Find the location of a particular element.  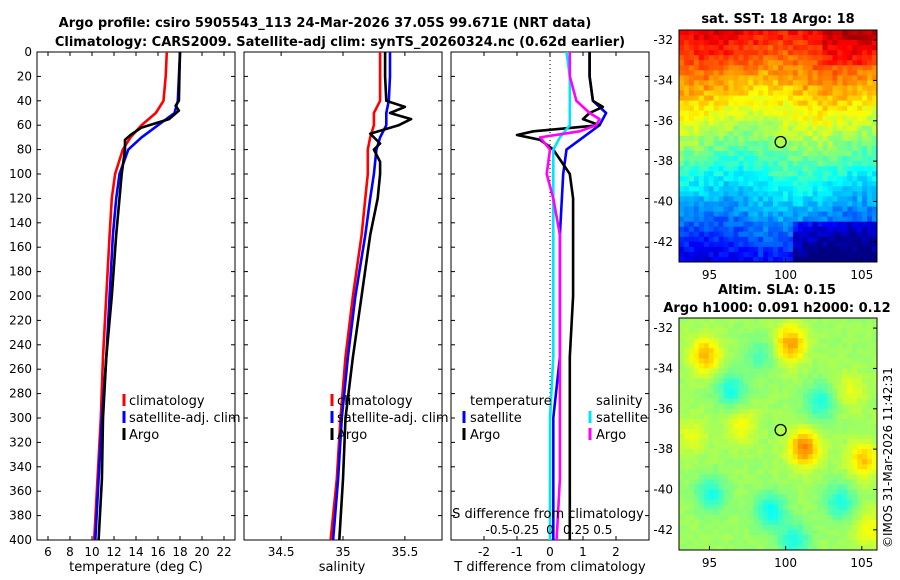

series-line-t-argo is located at coordinates (560, 296).